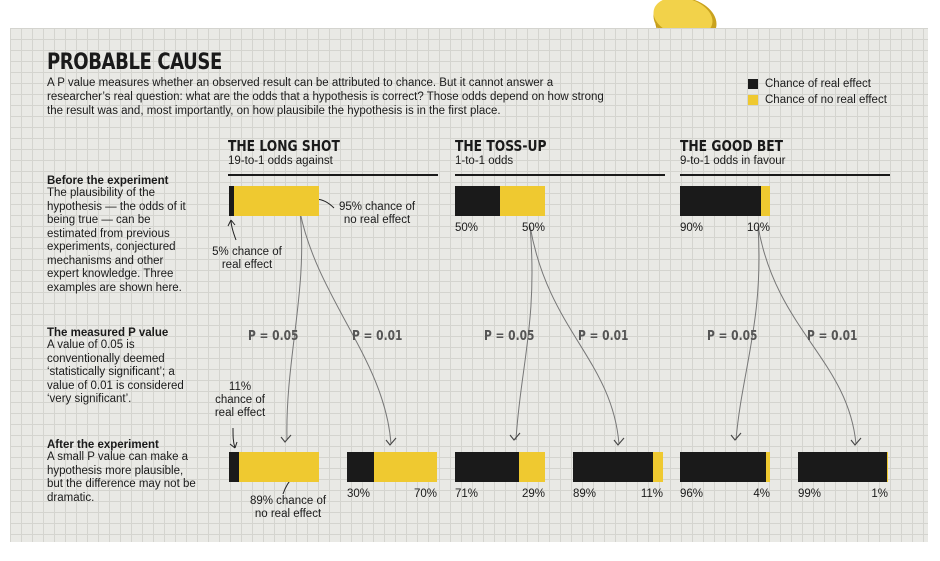 The image size is (940, 561). Describe the element at coordinates (758, 228) in the screenshot. I see `pct-label-none: 10%` at that location.